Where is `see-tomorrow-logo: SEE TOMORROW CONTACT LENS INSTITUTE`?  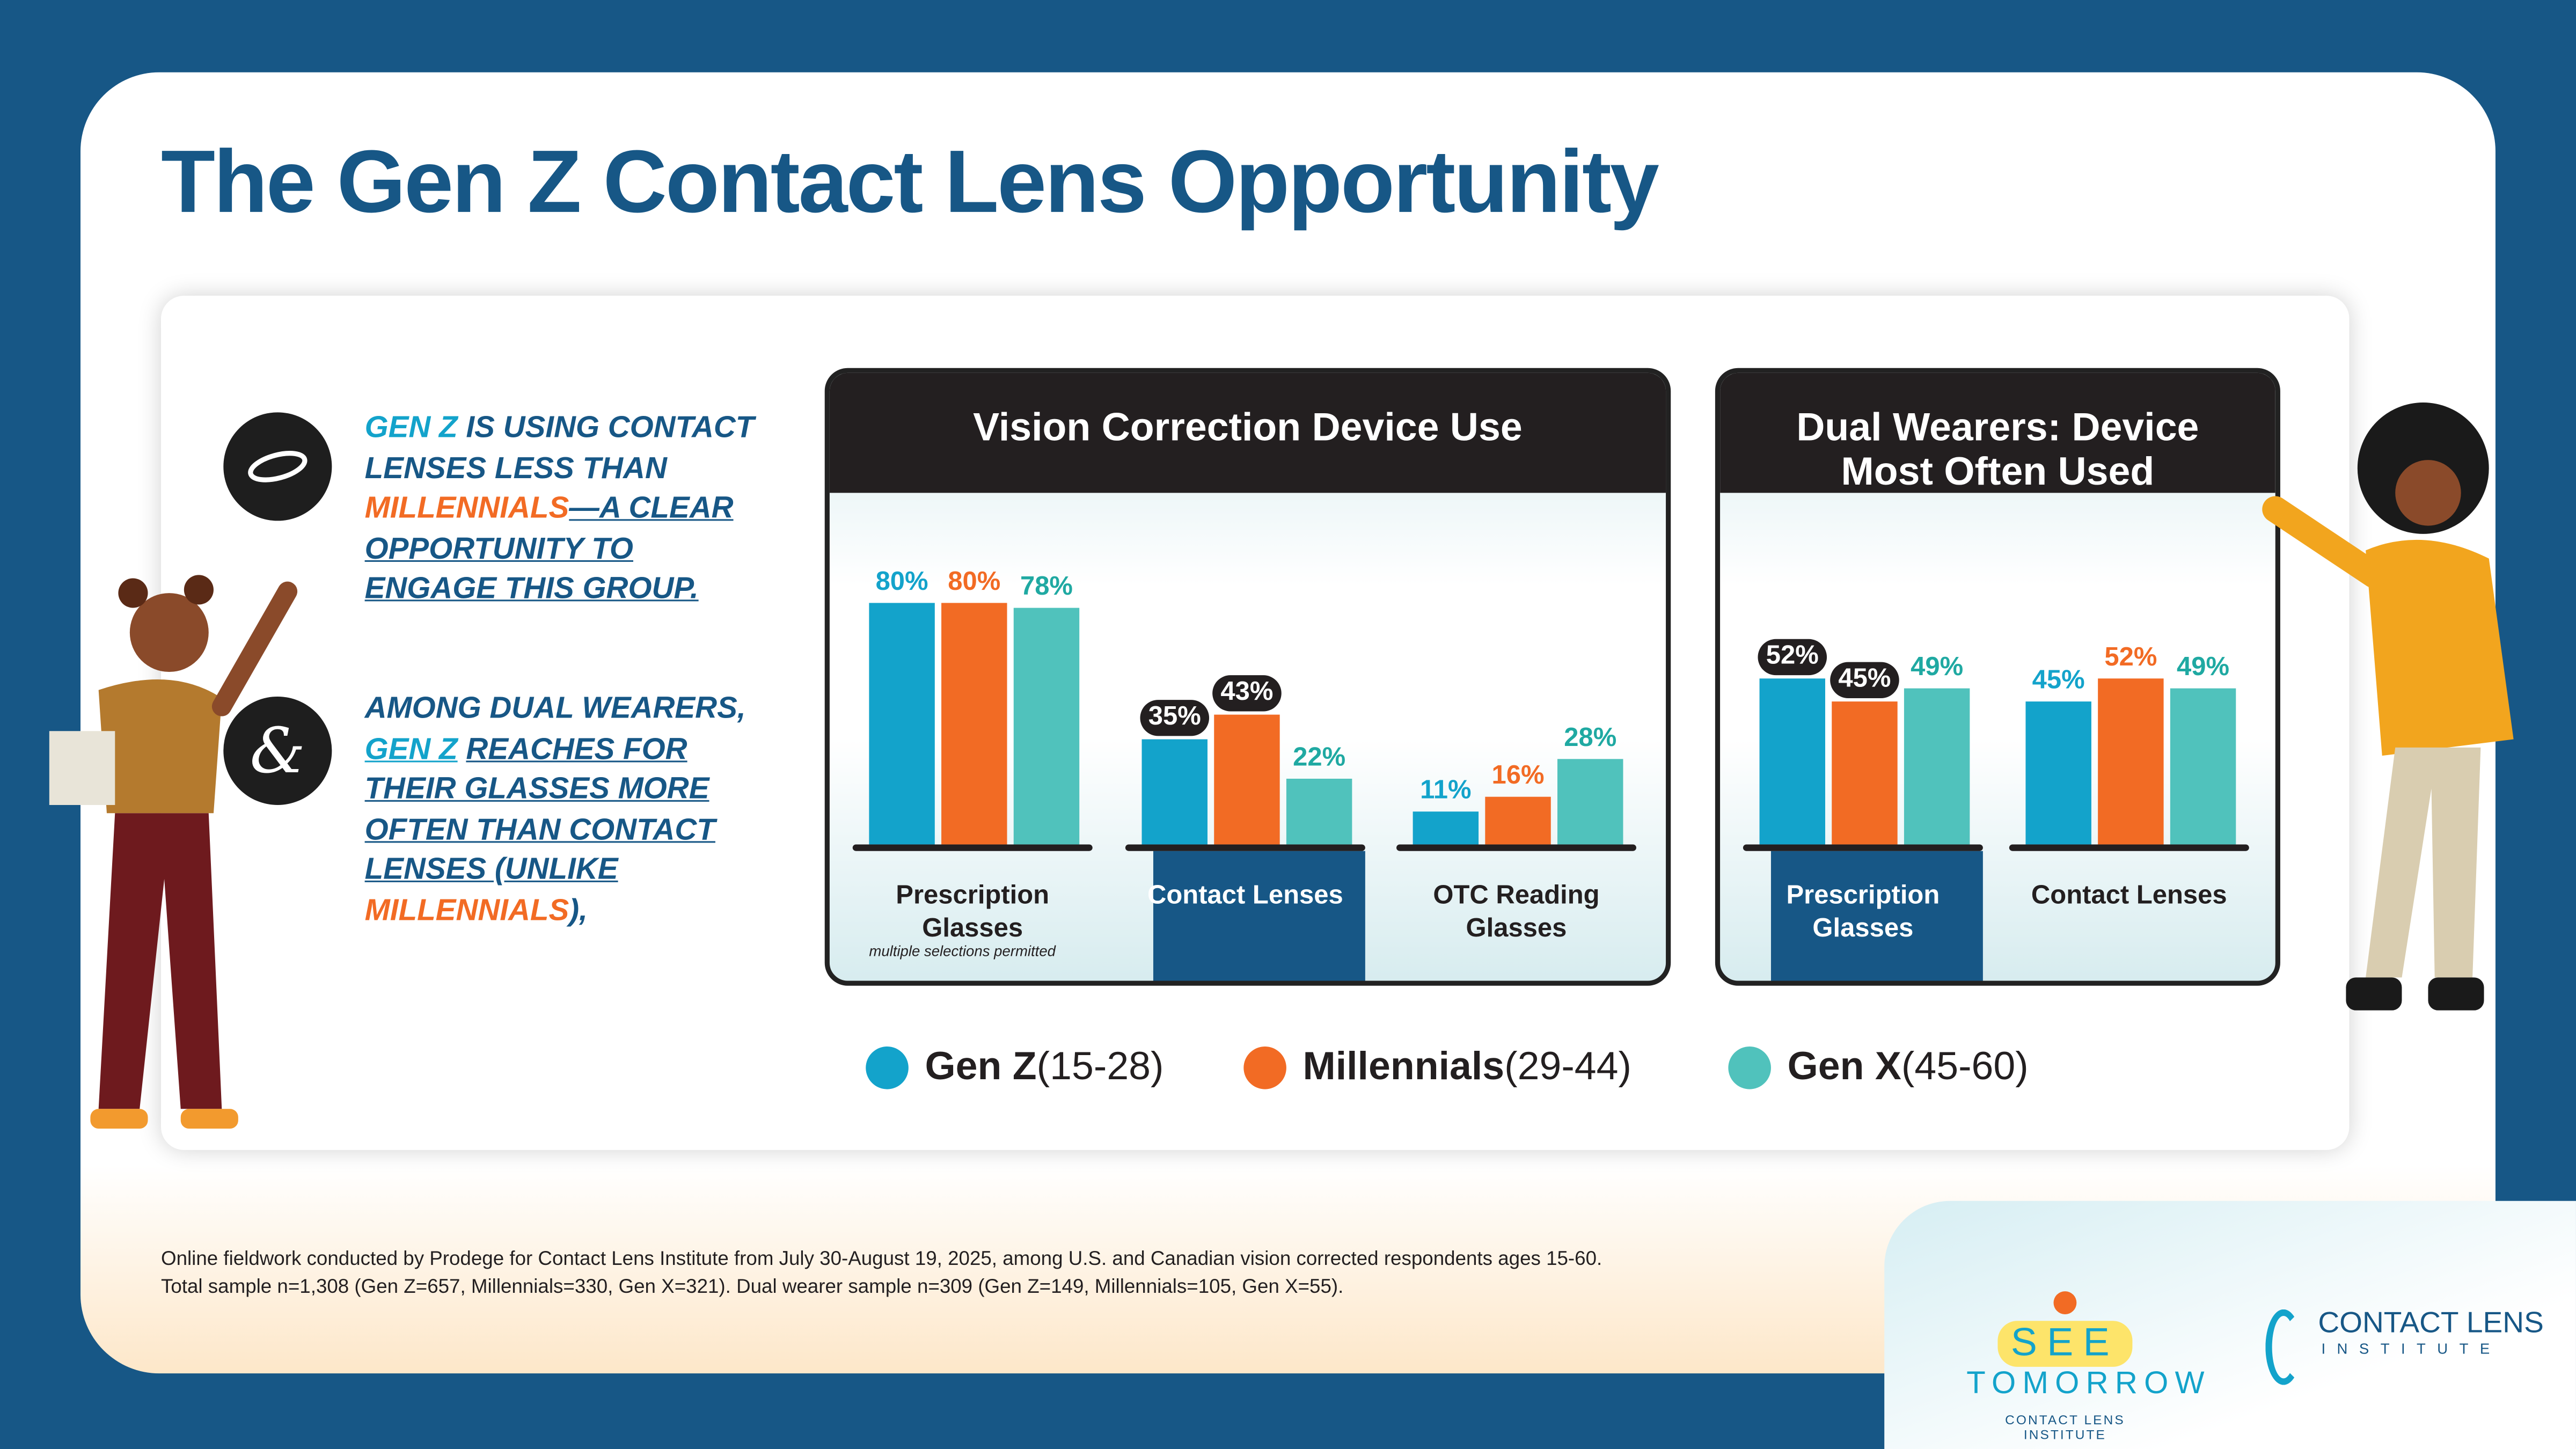
see-tomorrow-logo: SEE TOMORROW CONTACT LENS INSTITUTE is located at coordinates (2088, 1367).